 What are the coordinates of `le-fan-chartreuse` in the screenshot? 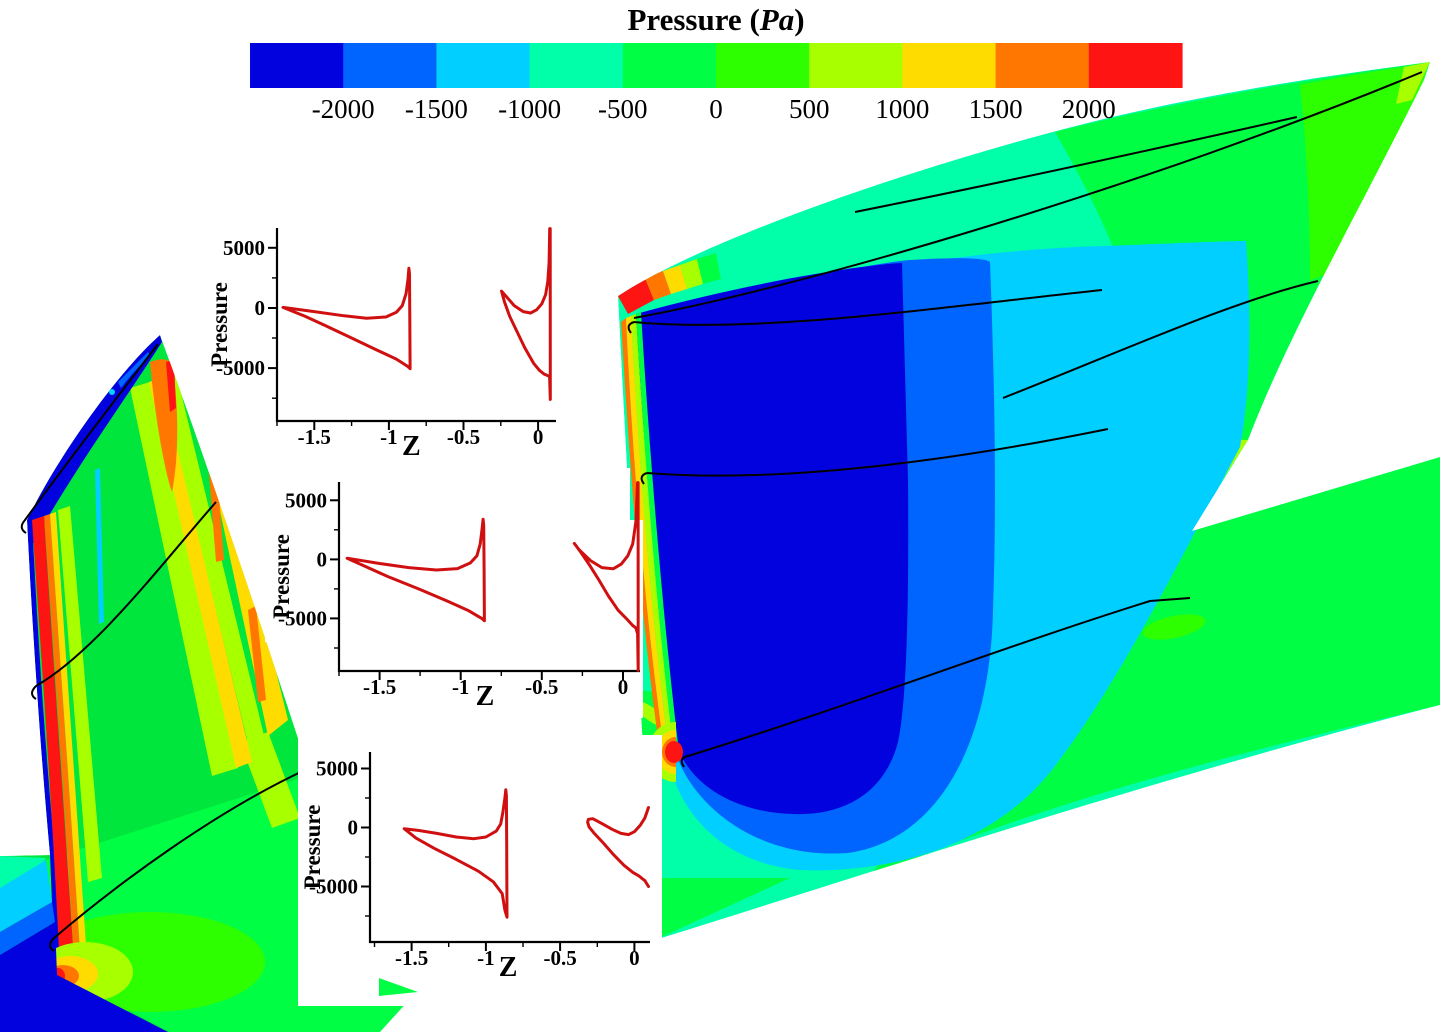 It's located at (691, 274).